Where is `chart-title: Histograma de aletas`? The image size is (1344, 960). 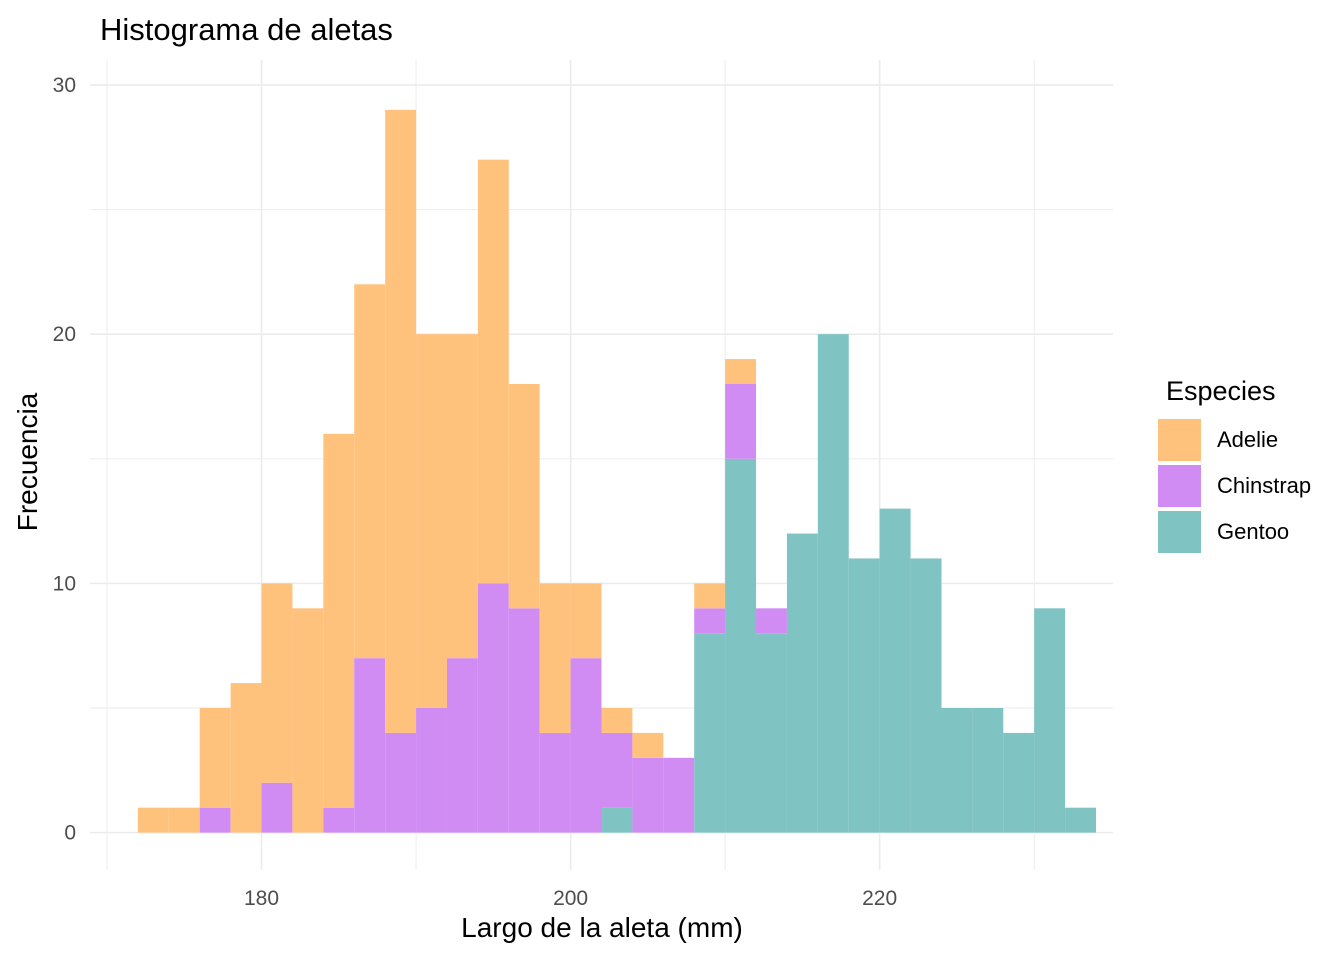 chart-title: Histograma de aletas is located at coordinates (246, 29).